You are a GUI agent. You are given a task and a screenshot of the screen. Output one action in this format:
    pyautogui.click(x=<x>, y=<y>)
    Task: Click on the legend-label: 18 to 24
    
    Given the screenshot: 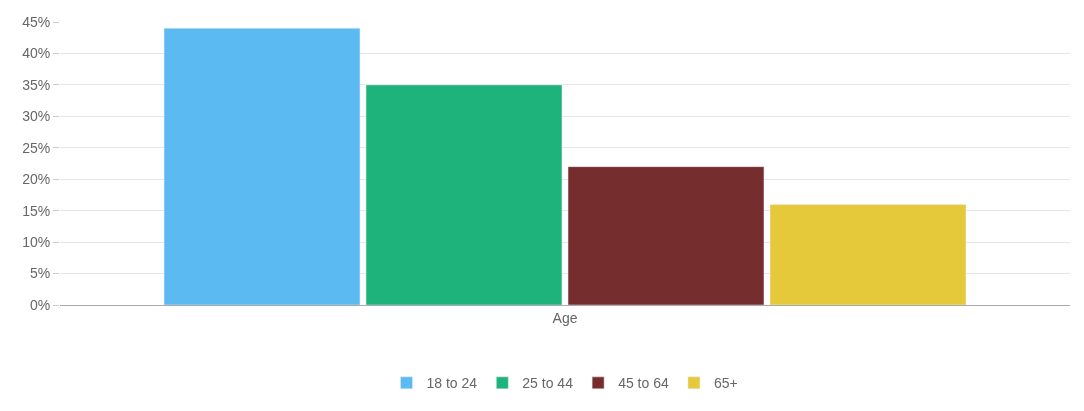 What is the action you would take?
    pyautogui.click(x=452, y=383)
    